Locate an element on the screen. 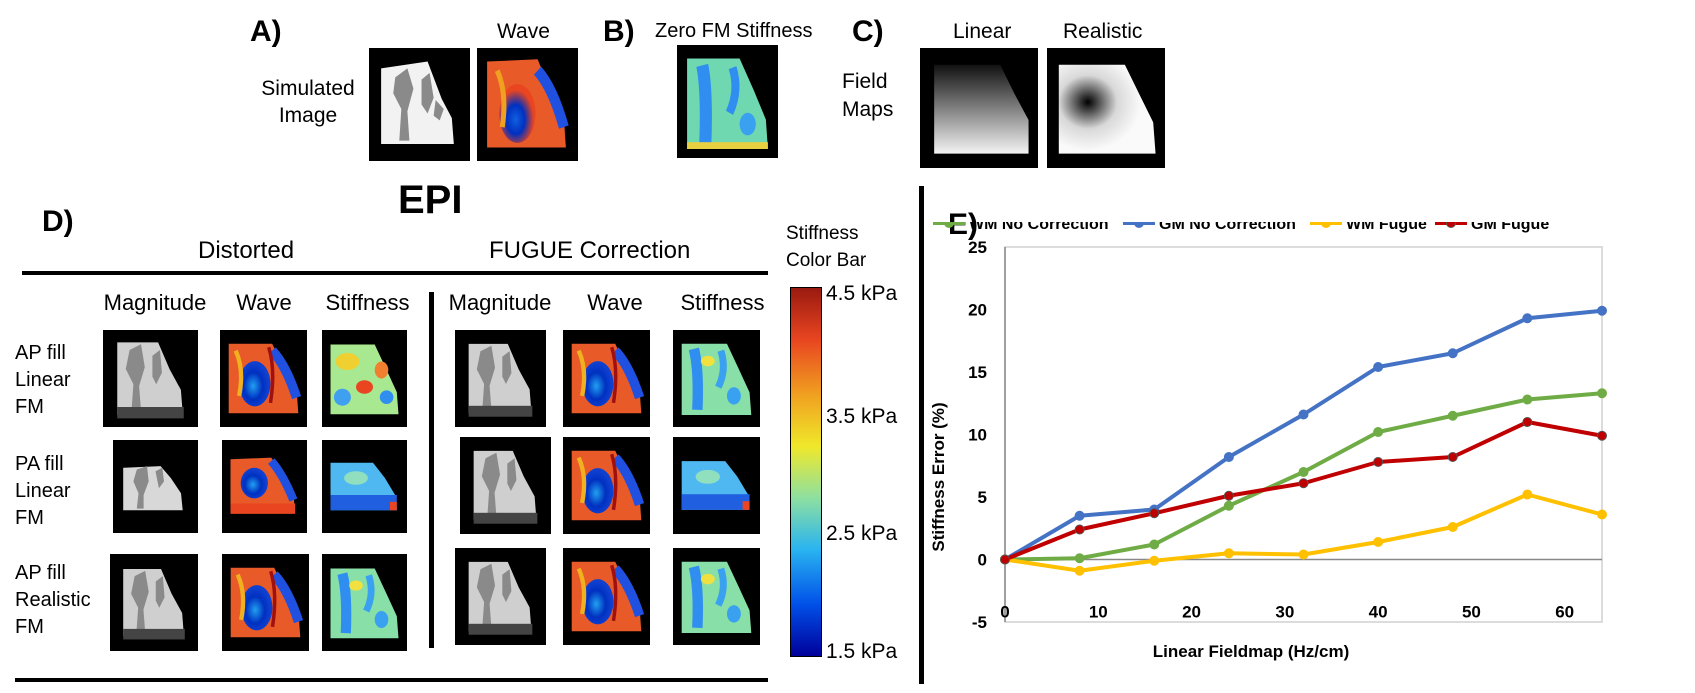 The width and height of the screenshot is (1695, 693). row1-fugue-magnitude is located at coordinates (500, 378).